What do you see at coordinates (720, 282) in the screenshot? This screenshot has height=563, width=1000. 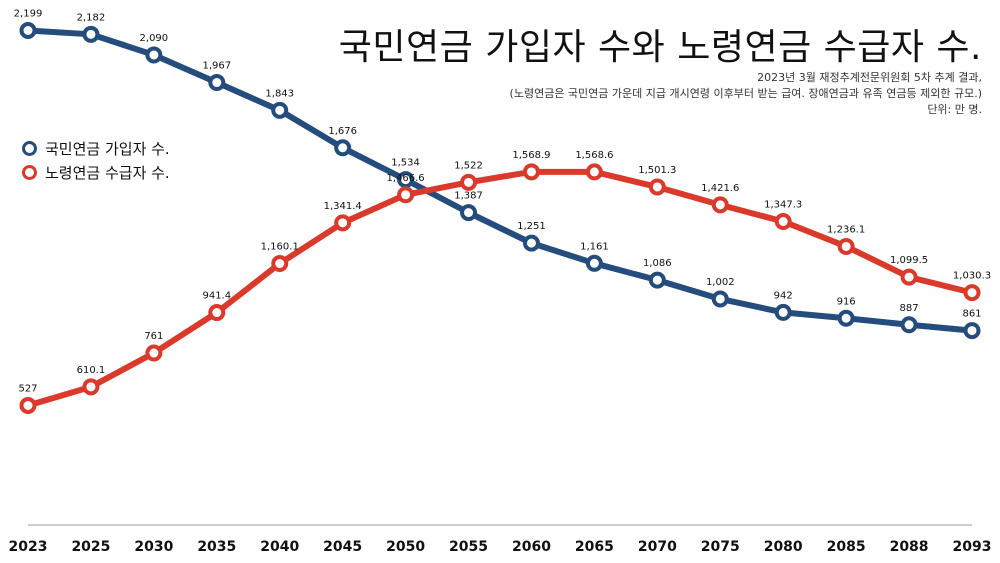 I see `data-label-0-2075: 1,002` at bounding box center [720, 282].